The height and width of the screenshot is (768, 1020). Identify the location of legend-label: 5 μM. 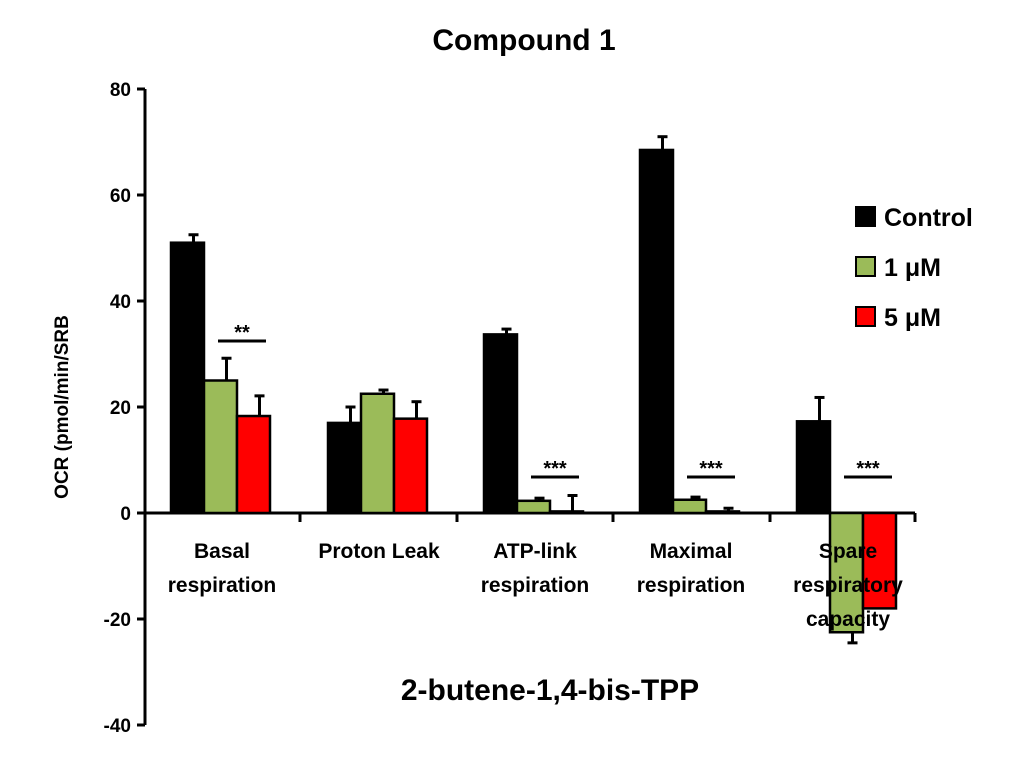
(912, 318).